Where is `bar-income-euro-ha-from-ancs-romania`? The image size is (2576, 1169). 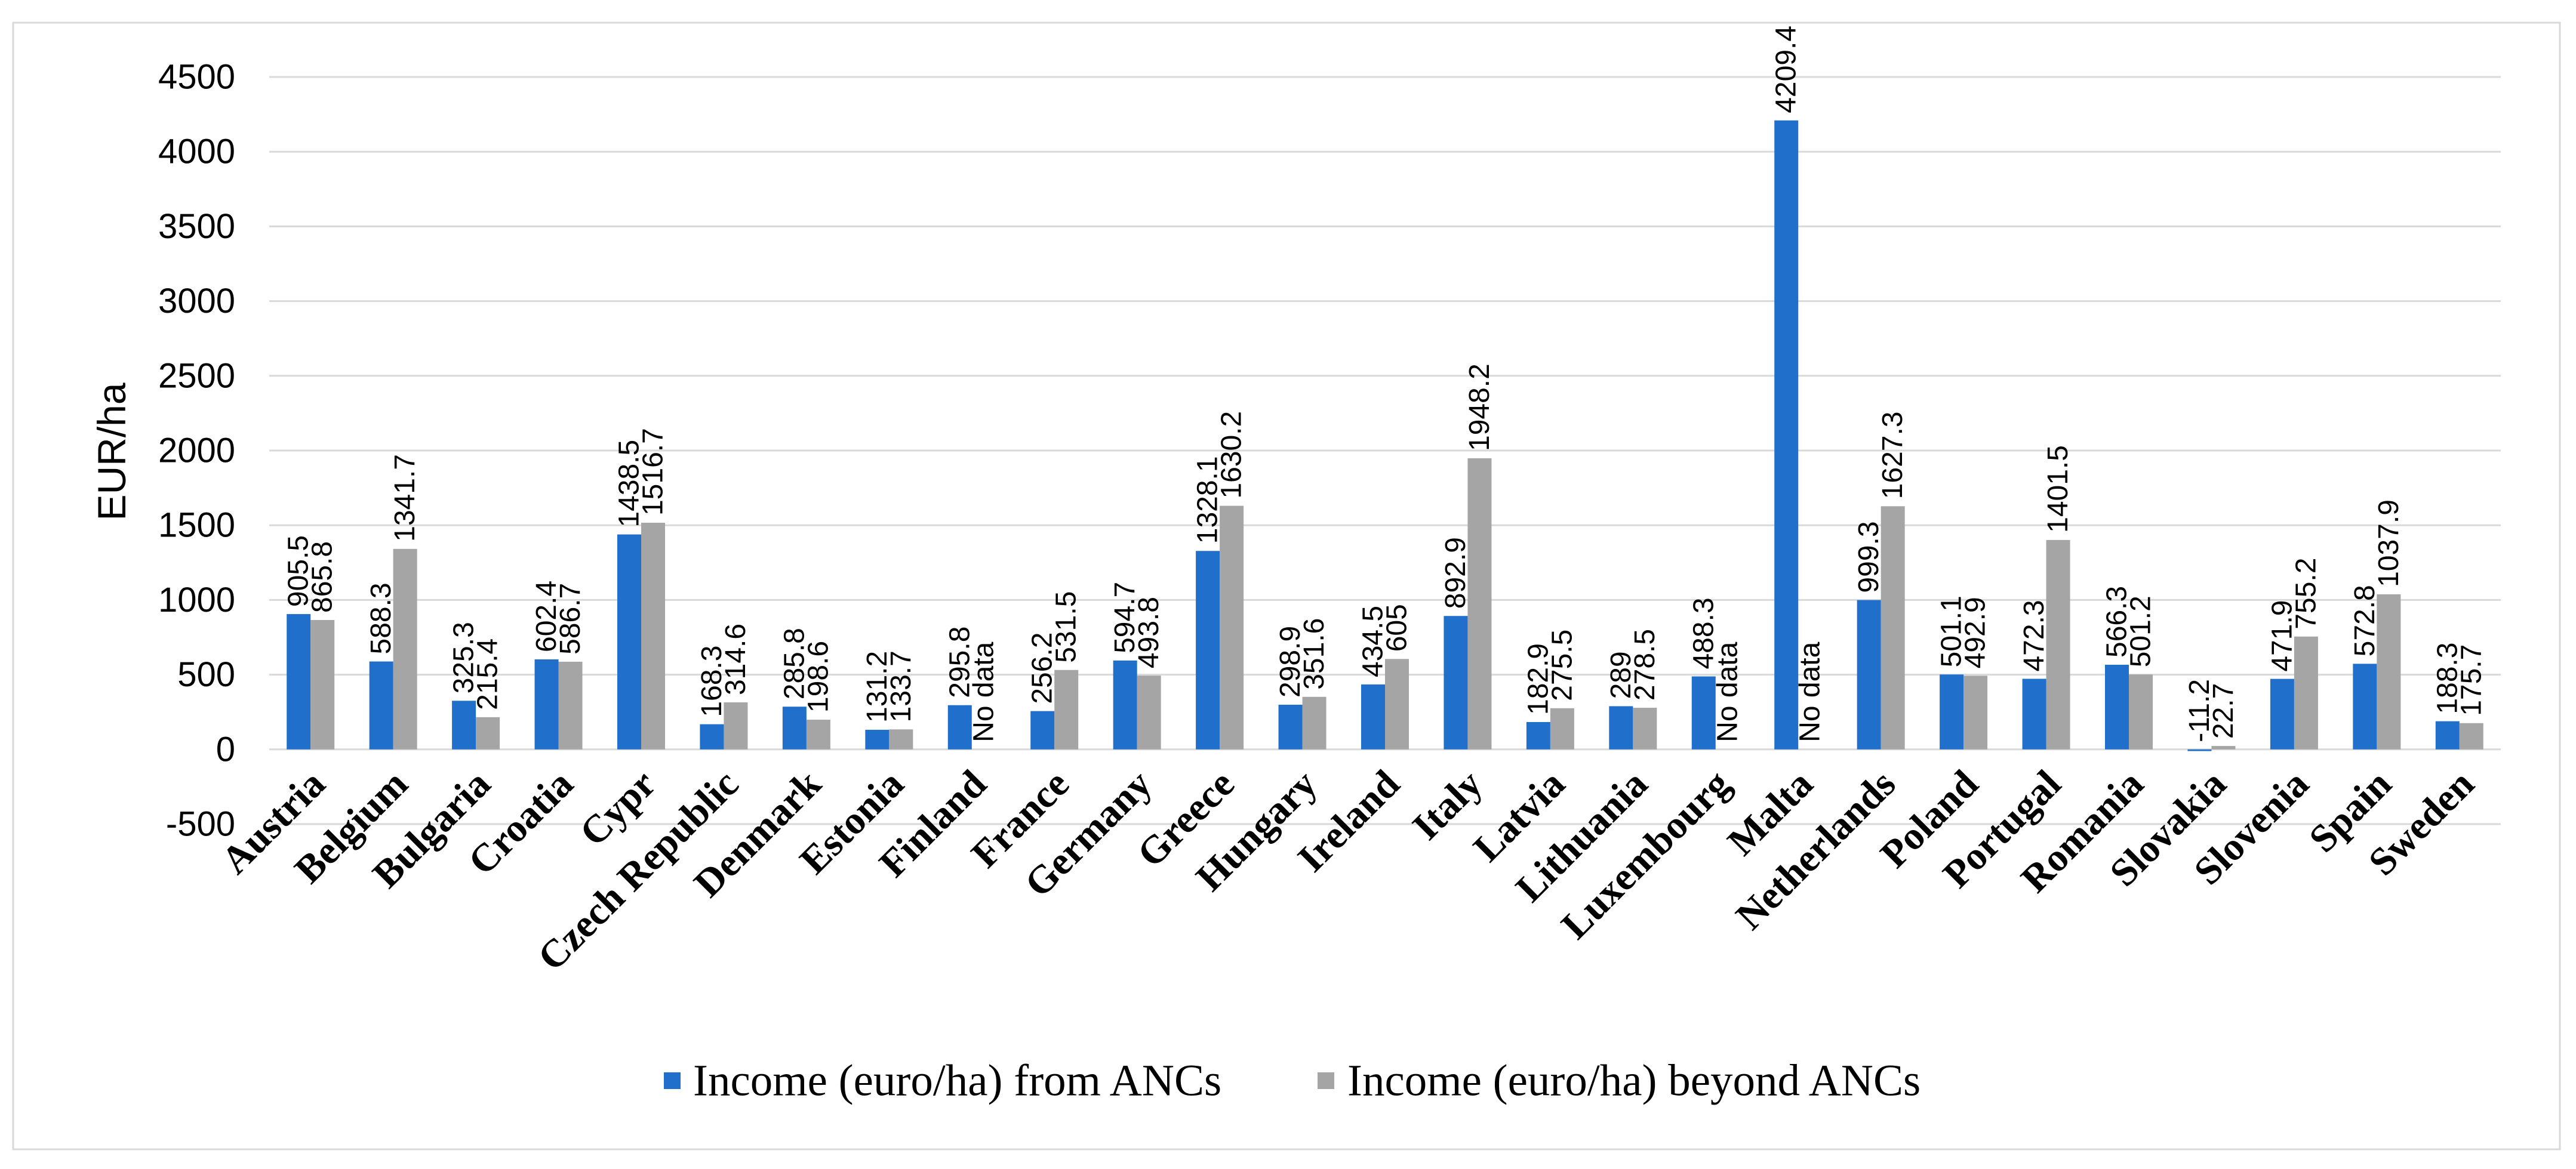 bar-income-euro-ha-from-ancs-romania is located at coordinates (2117, 706).